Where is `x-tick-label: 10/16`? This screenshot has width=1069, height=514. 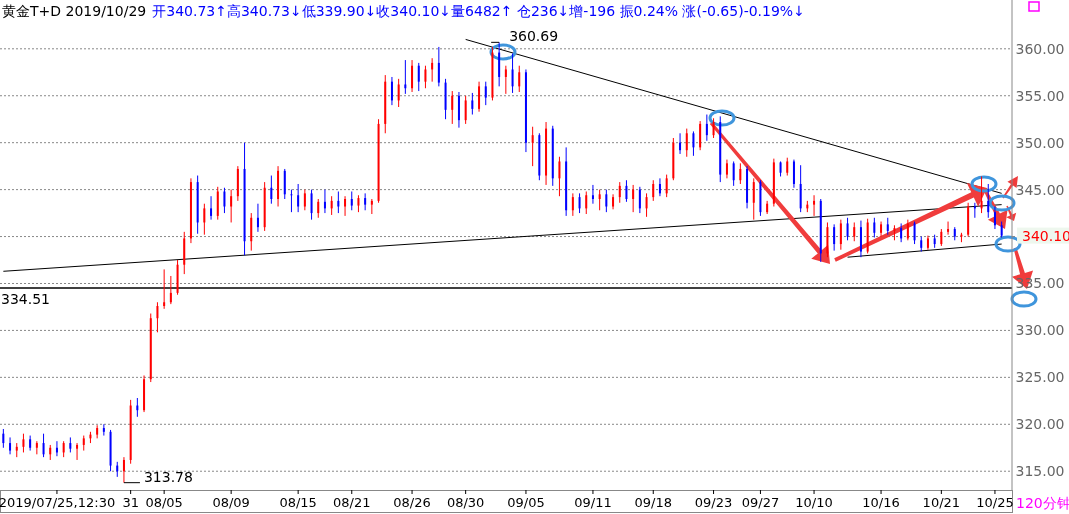 x-tick-label: 10/16 is located at coordinates (881, 502).